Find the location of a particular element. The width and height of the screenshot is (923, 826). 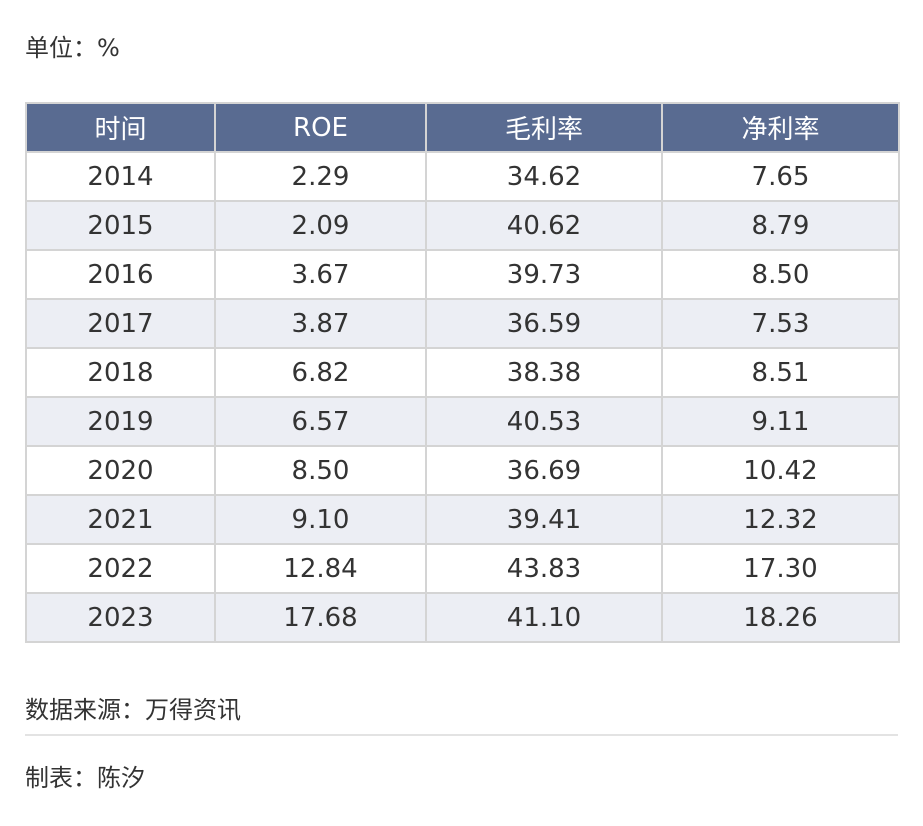

table-row: 2017 3.87 36.59 7.53 is located at coordinates (462, 323).